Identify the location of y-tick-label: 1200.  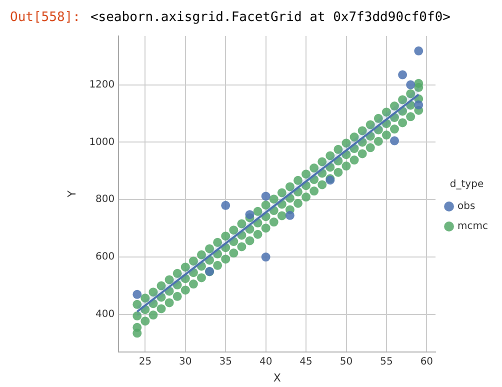
(102, 84).